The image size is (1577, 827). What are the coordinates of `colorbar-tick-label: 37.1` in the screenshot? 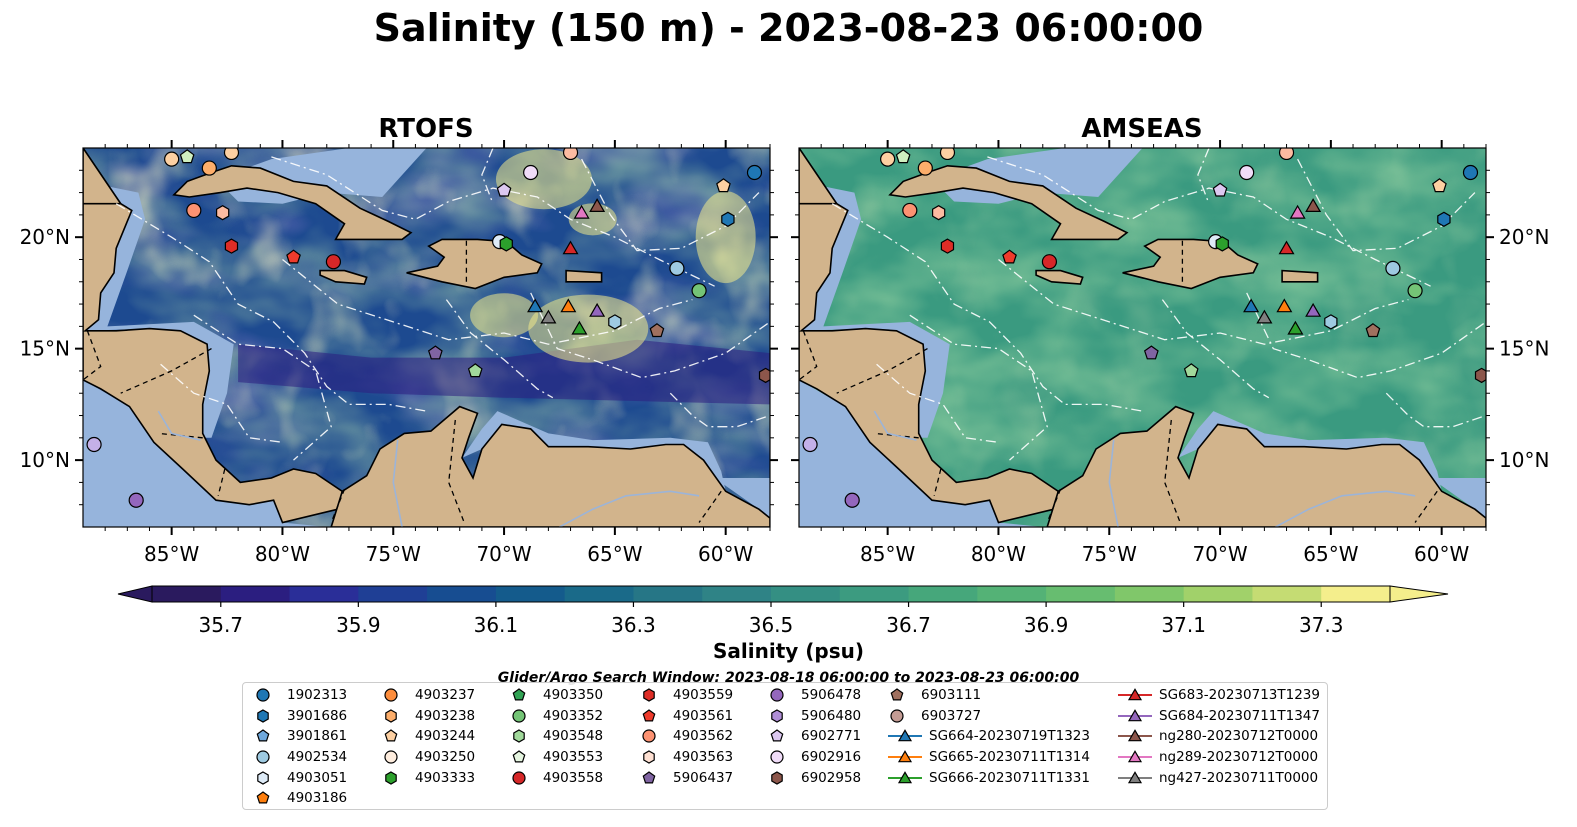 It's located at (1183, 625).